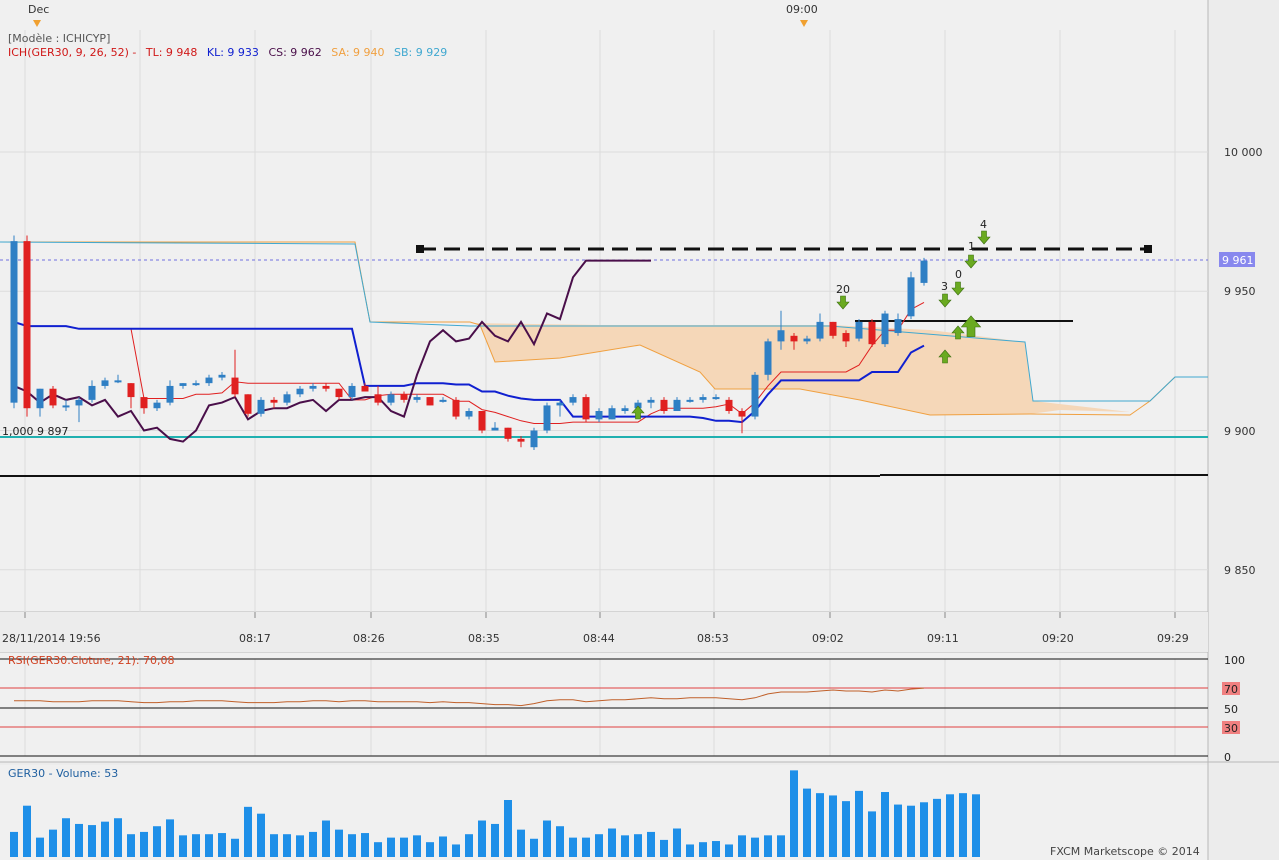 The image size is (1279, 860). Describe the element at coordinates (1234, 660) in the screenshot. I see `rsi-axis-100: 100` at that location.